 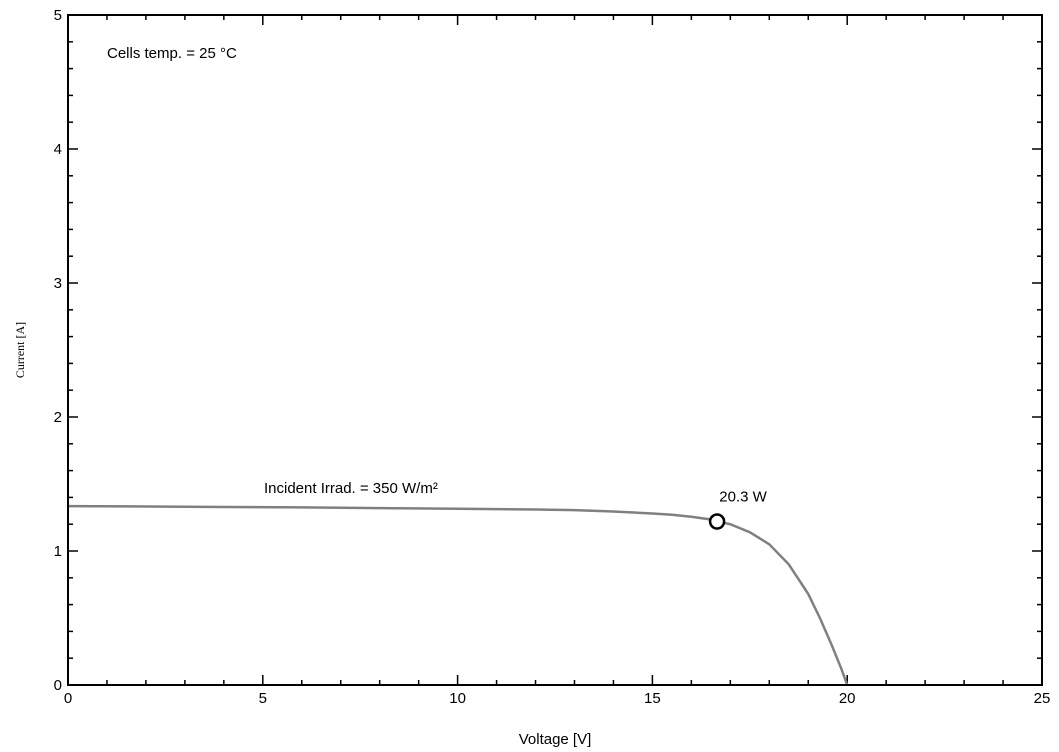 I want to click on max-power-point-marker, so click(x=717, y=521).